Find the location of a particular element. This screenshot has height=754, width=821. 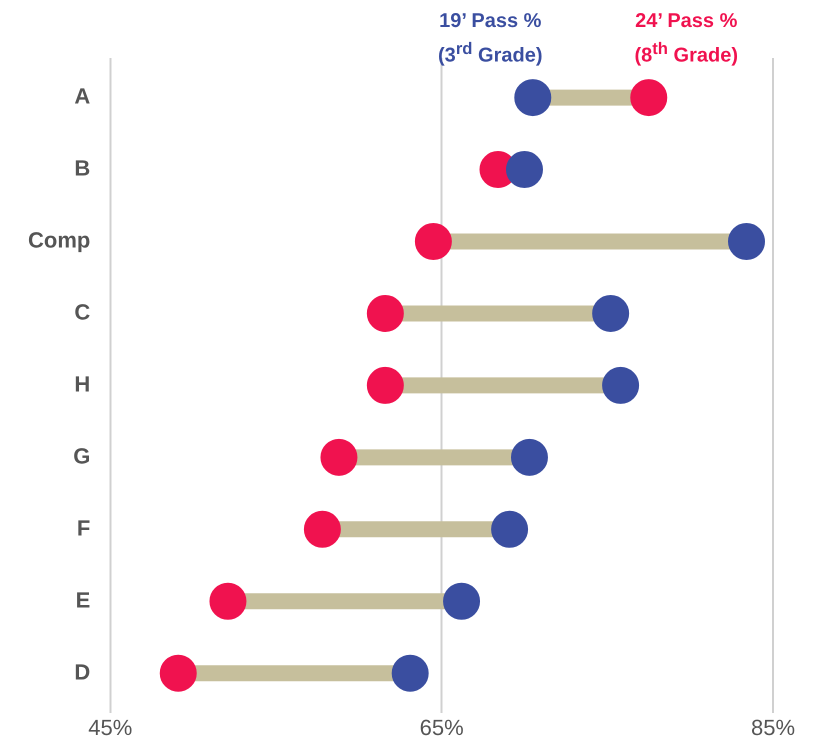

y-tick-label: A is located at coordinates (82, 96).